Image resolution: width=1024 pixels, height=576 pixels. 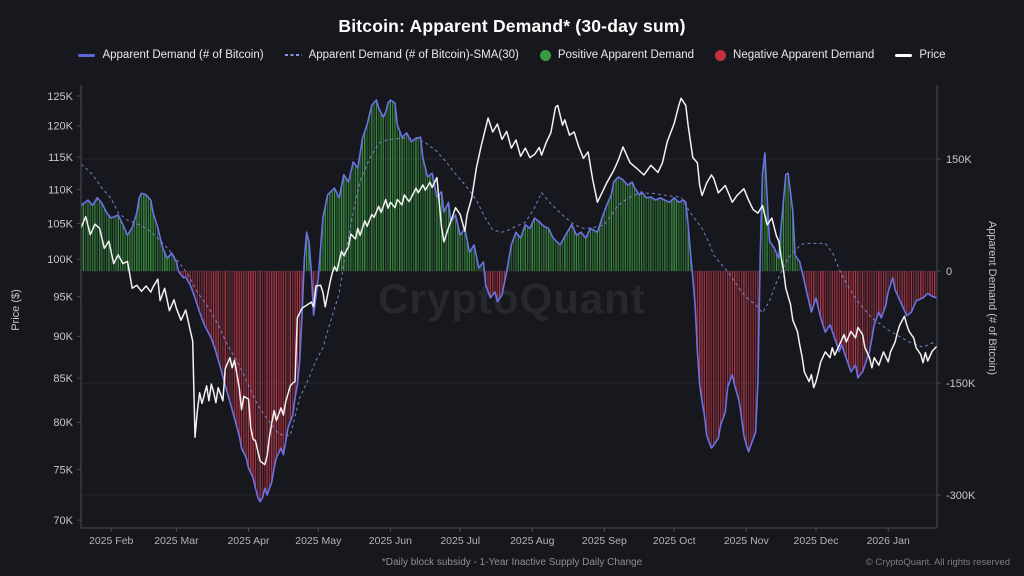 What do you see at coordinates (932, 55) in the screenshot?
I see `legend-item-label: Price` at bounding box center [932, 55].